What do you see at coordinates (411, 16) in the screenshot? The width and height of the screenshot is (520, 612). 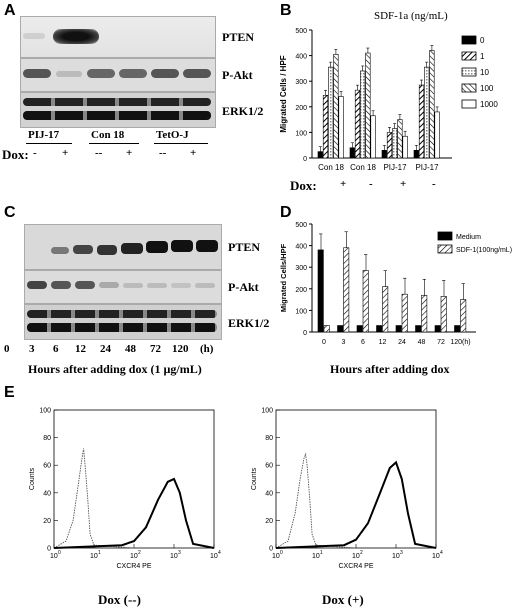 I see `legend-title-b: SDF-1a (ng/mL)` at bounding box center [411, 16].